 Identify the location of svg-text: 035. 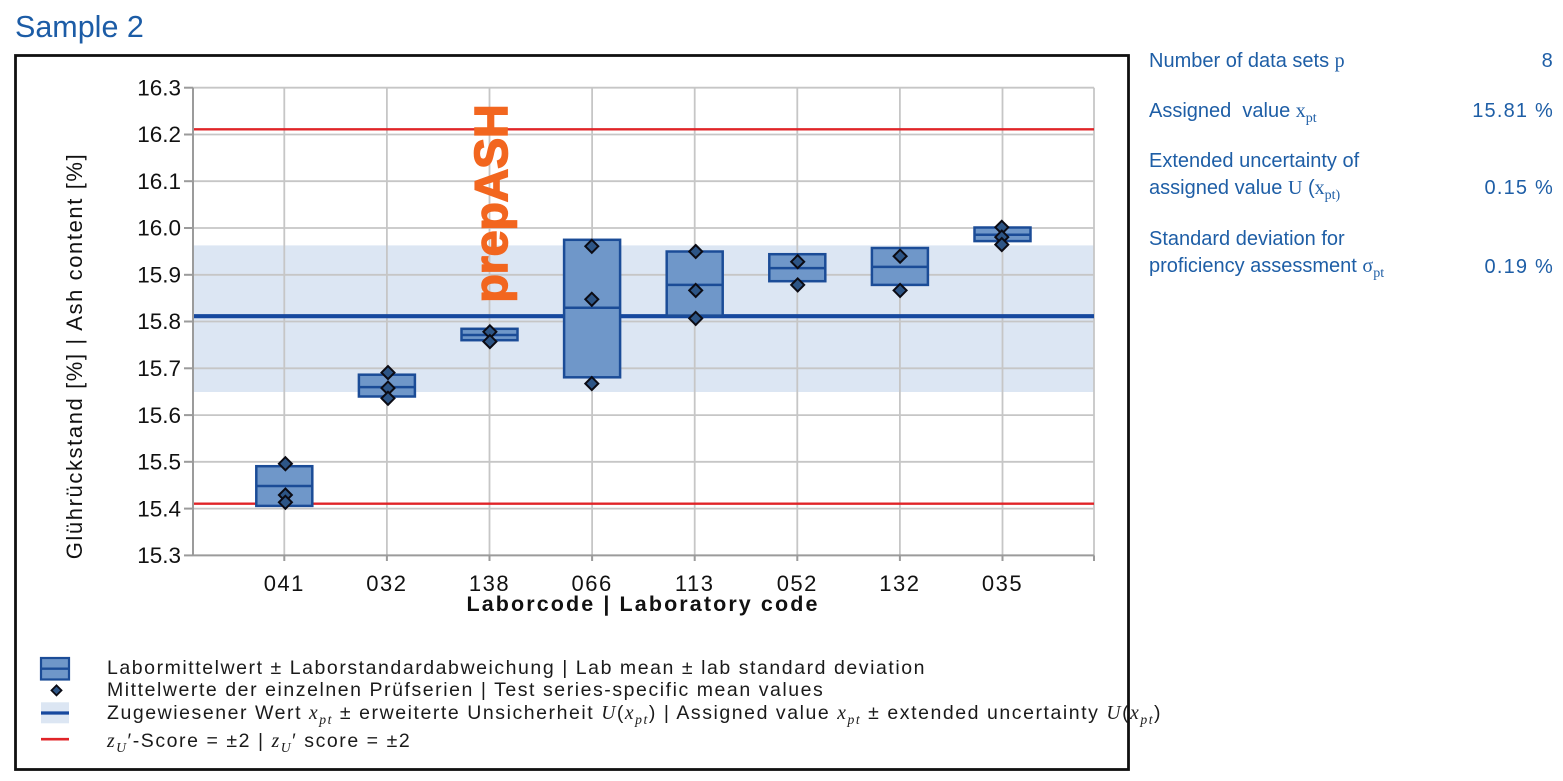
(1002, 583).